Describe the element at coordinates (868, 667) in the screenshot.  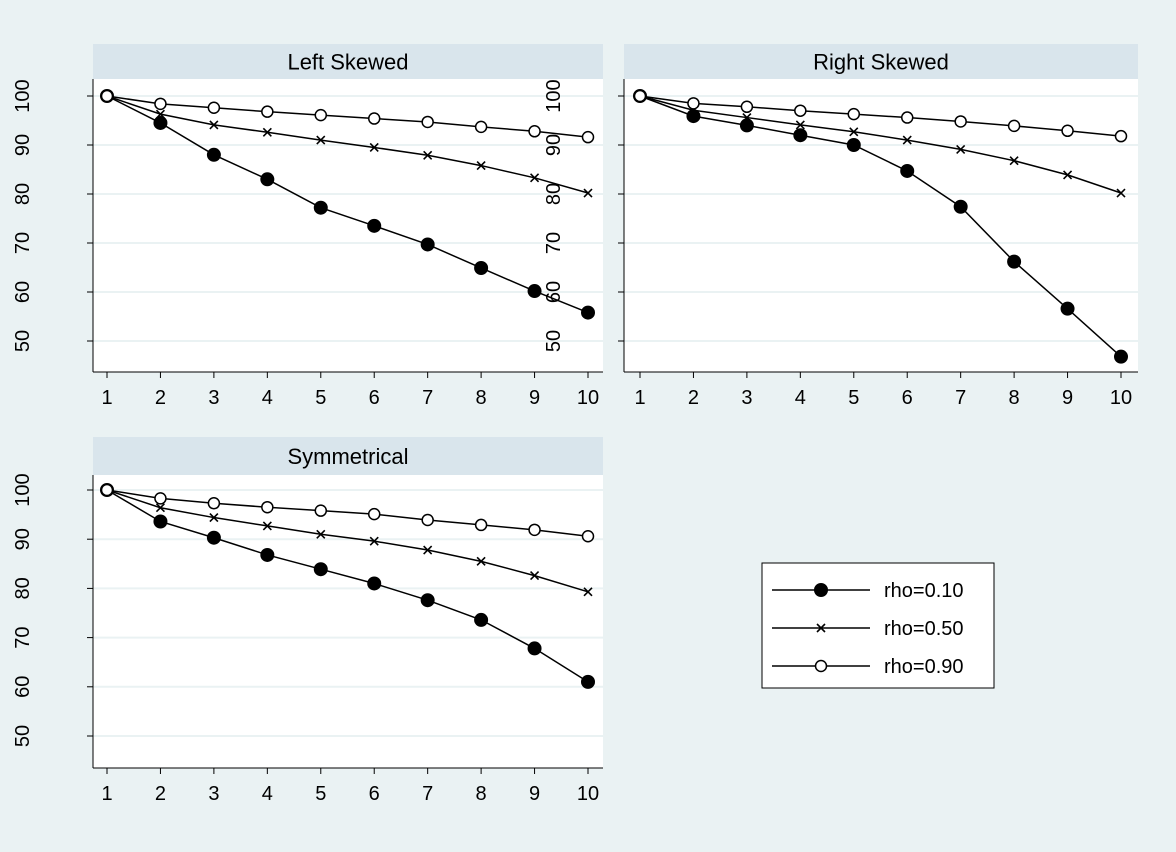
I see `legend-item-rho-0-90: rho=0.90` at that location.